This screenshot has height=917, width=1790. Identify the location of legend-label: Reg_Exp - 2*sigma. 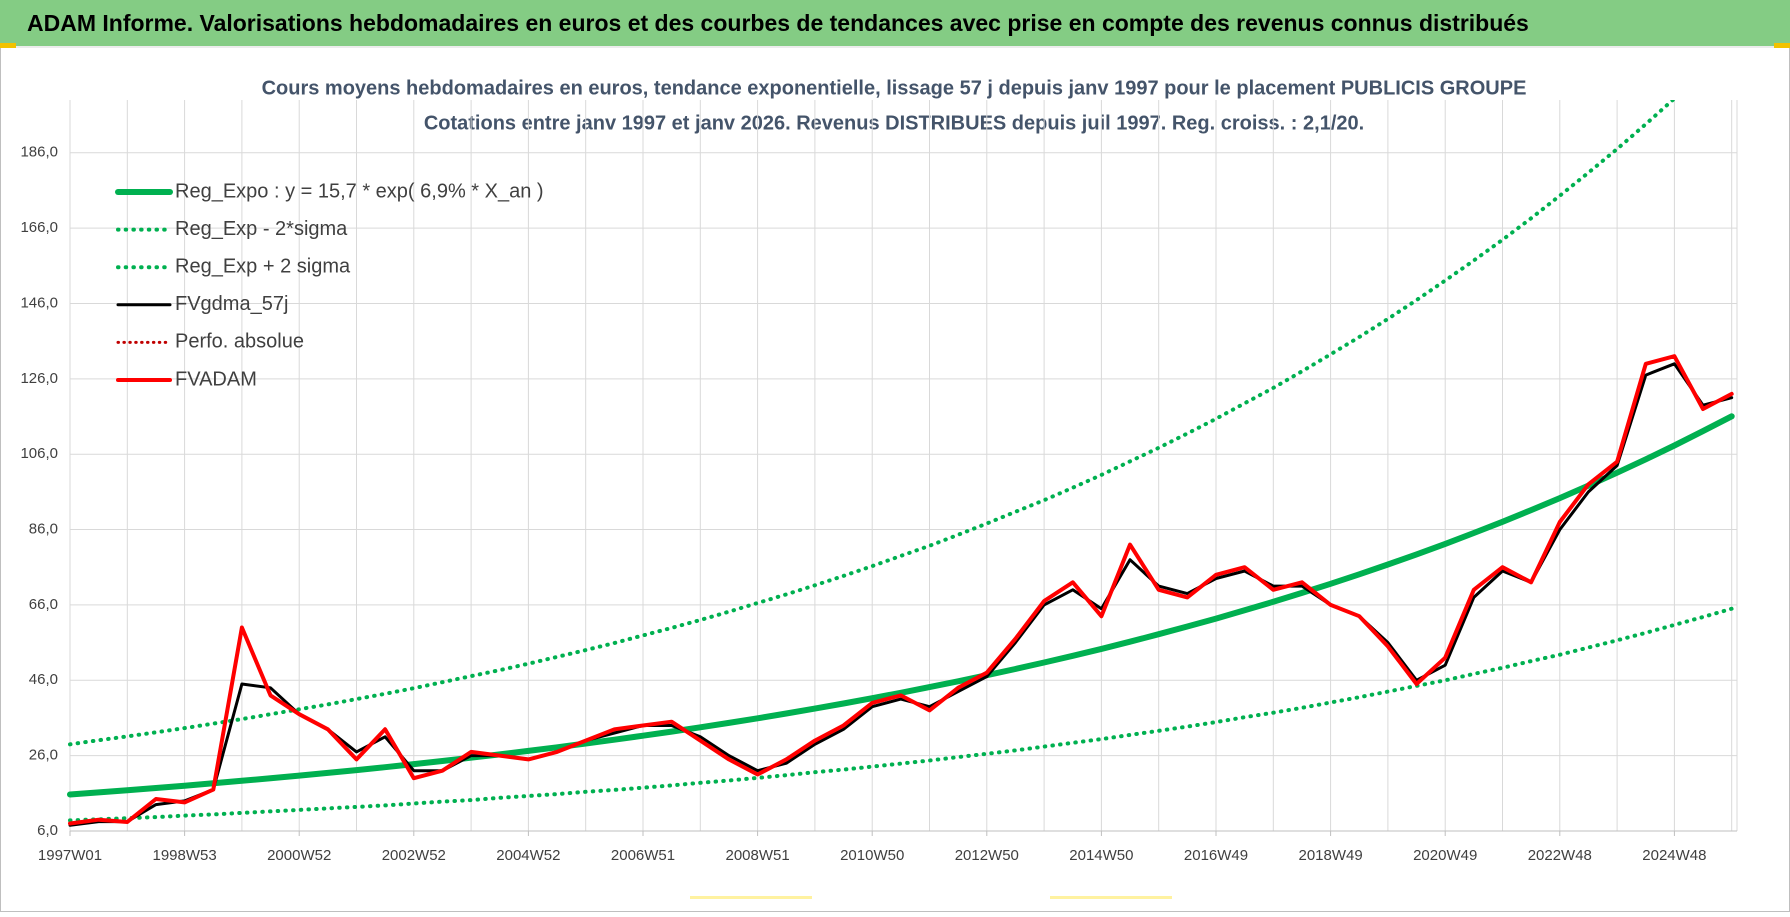
(261, 229).